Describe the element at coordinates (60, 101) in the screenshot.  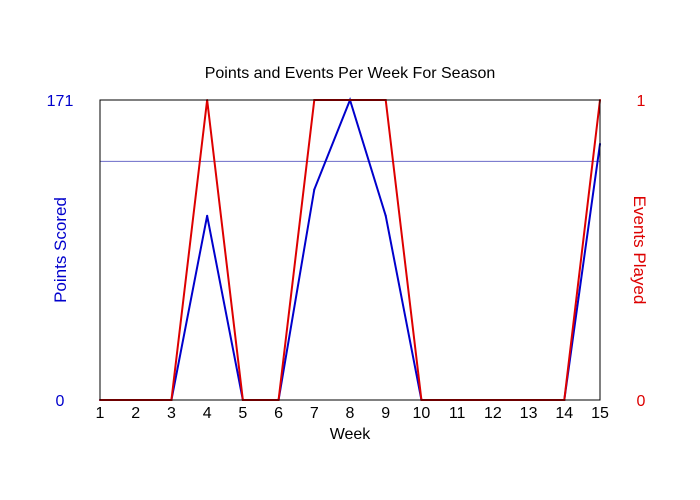
I see `y-left-tick-label: 171` at that location.